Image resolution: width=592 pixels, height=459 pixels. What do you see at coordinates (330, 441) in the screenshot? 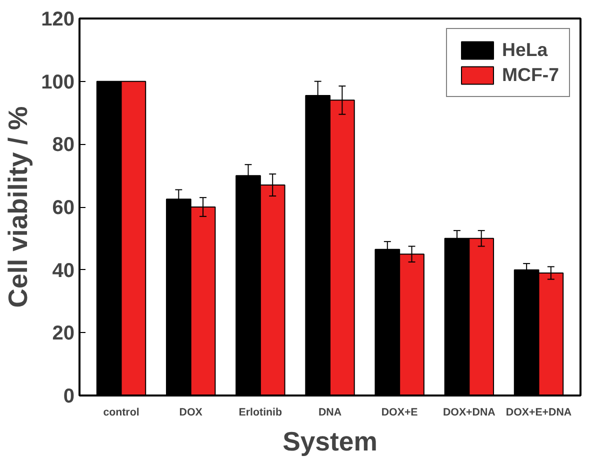
I see `x-axis-title: System` at bounding box center [330, 441].